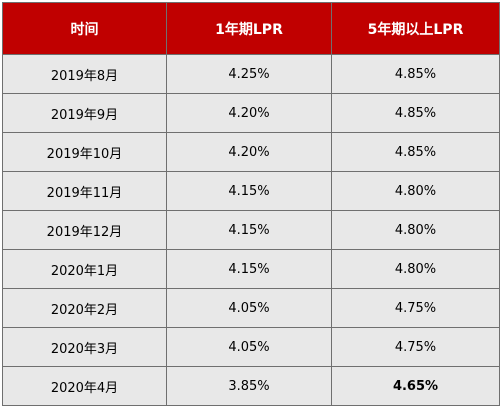 Image resolution: width=500 pixels, height=419 pixels. I want to click on cell-date: 2019年11月, so click(84, 191).